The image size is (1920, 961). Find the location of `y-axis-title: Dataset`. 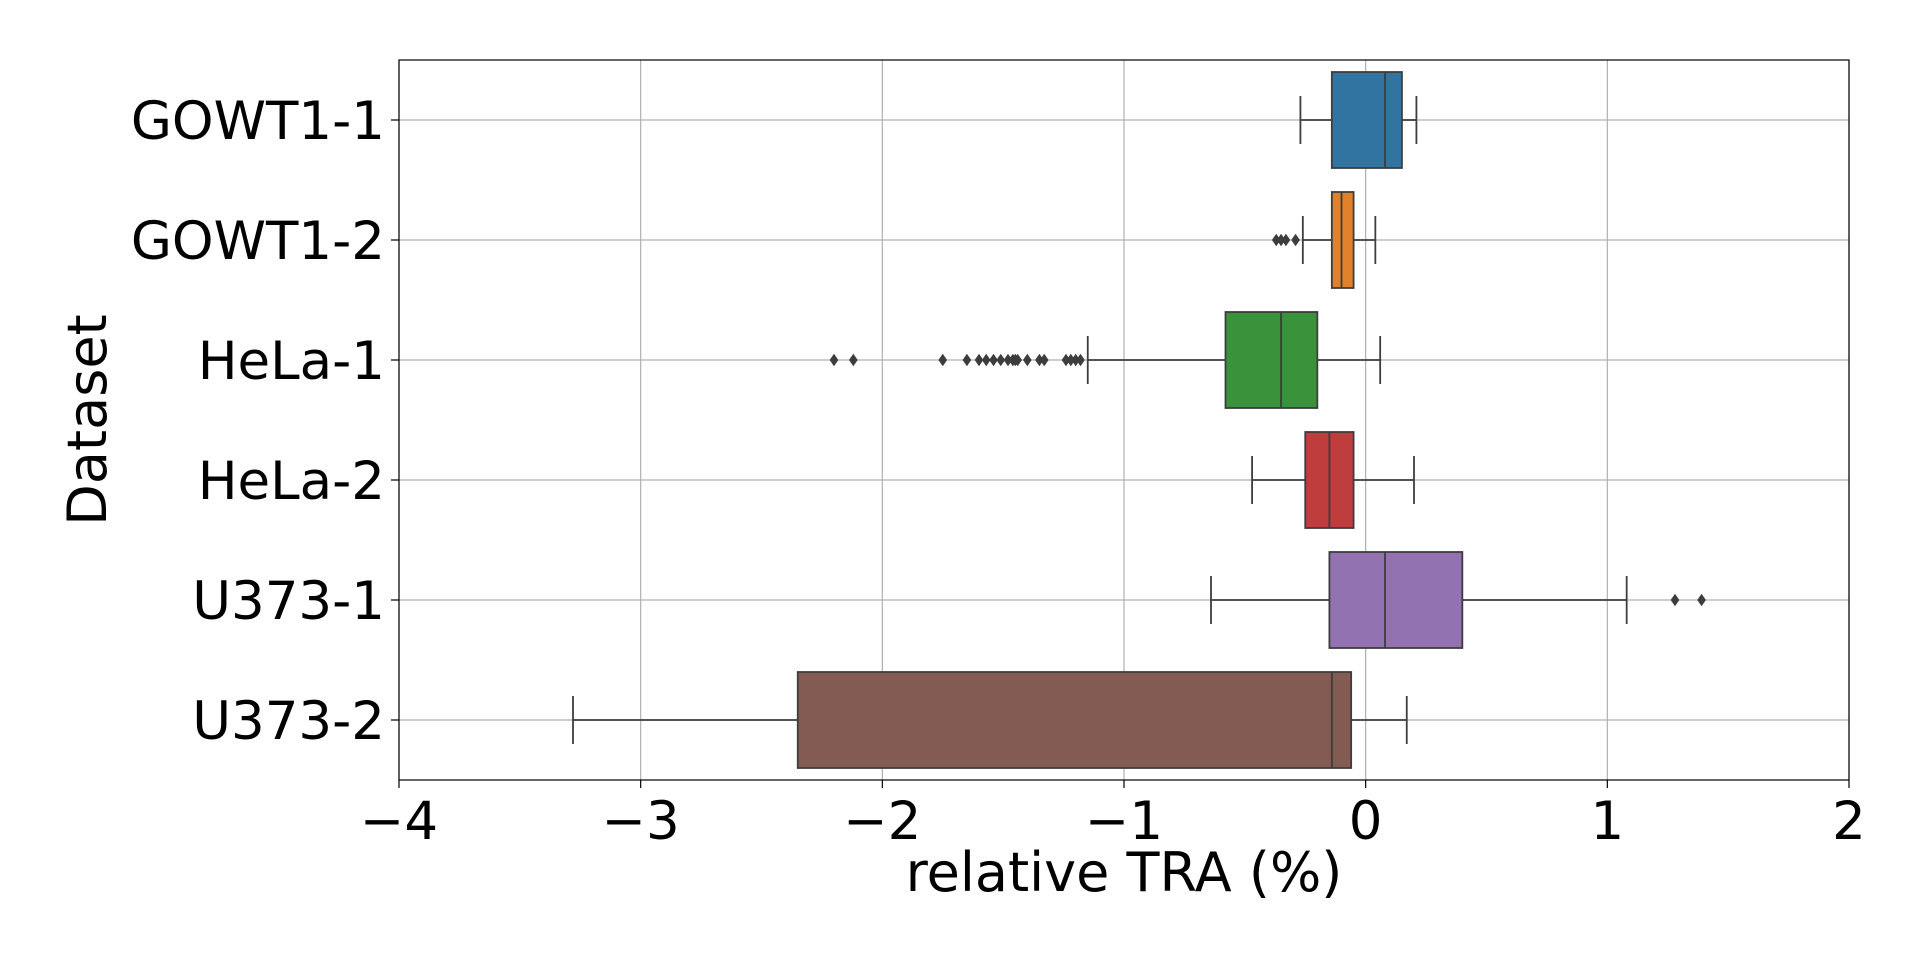

y-axis-title: Dataset is located at coordinates (87, 419).